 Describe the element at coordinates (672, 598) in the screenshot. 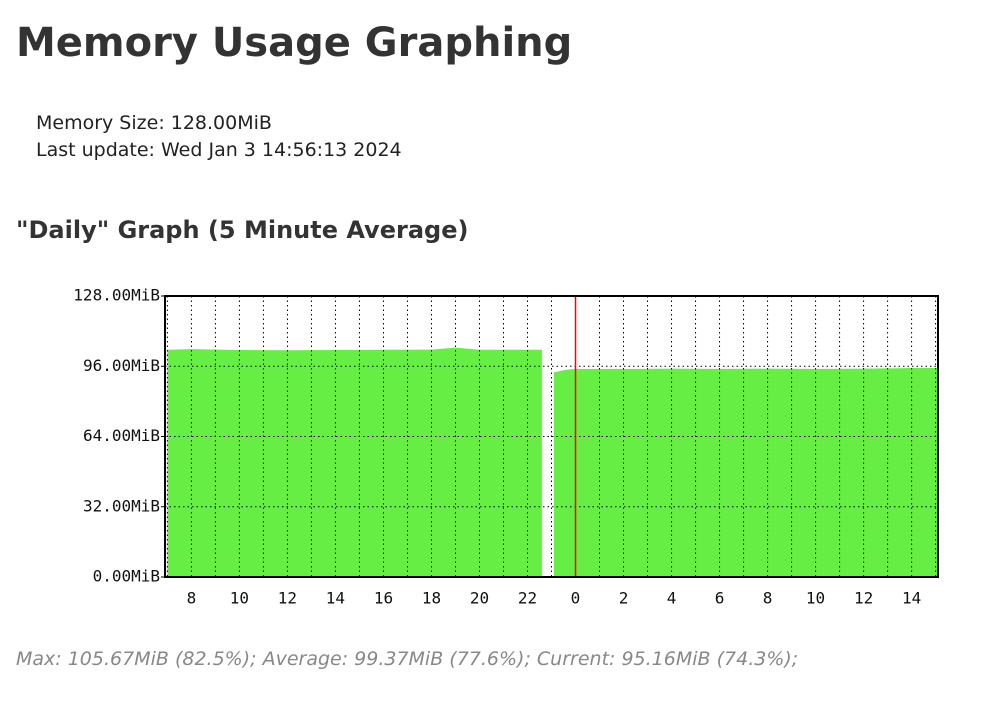

I see `x-tick-label: 4` at that location.